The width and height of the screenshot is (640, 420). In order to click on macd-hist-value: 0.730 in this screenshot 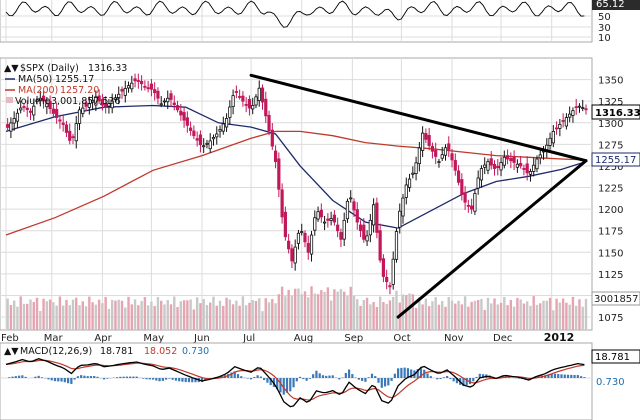, I will do `click(195, 351)`.